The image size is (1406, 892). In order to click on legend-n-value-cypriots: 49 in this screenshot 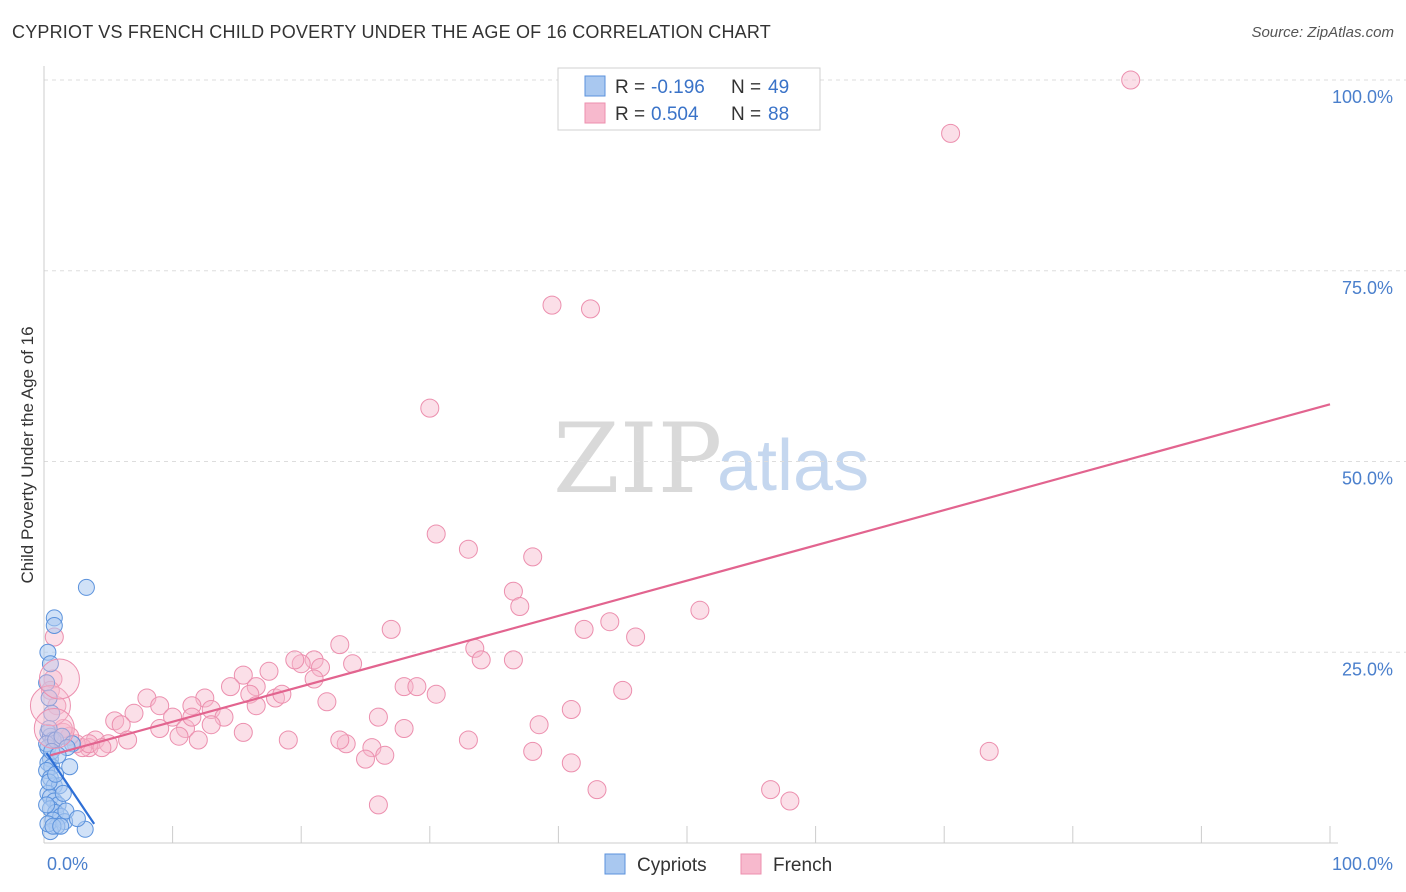, I will do `click(778, 87)`.